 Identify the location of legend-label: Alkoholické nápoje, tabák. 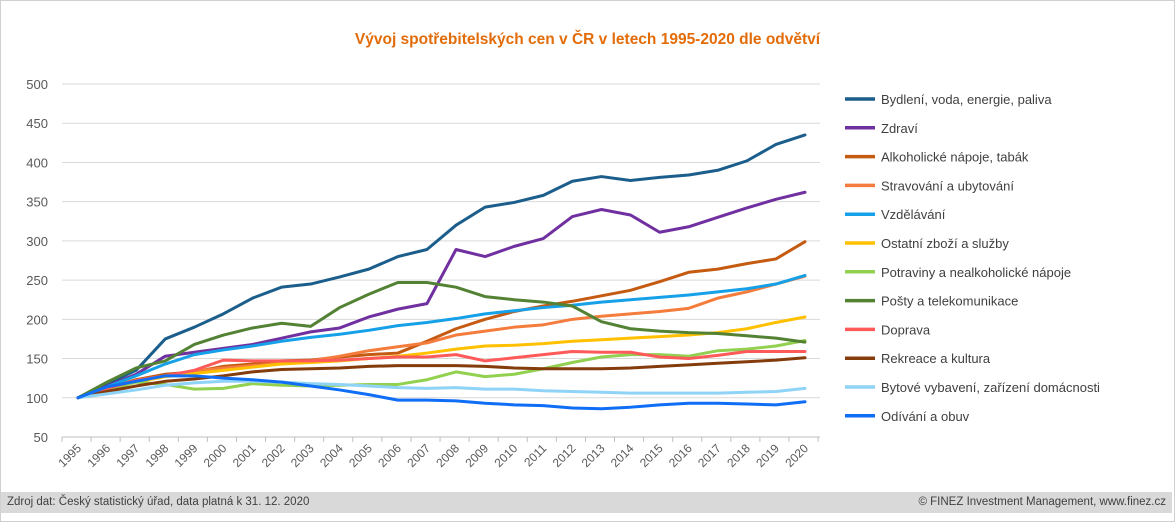
(955, 157).